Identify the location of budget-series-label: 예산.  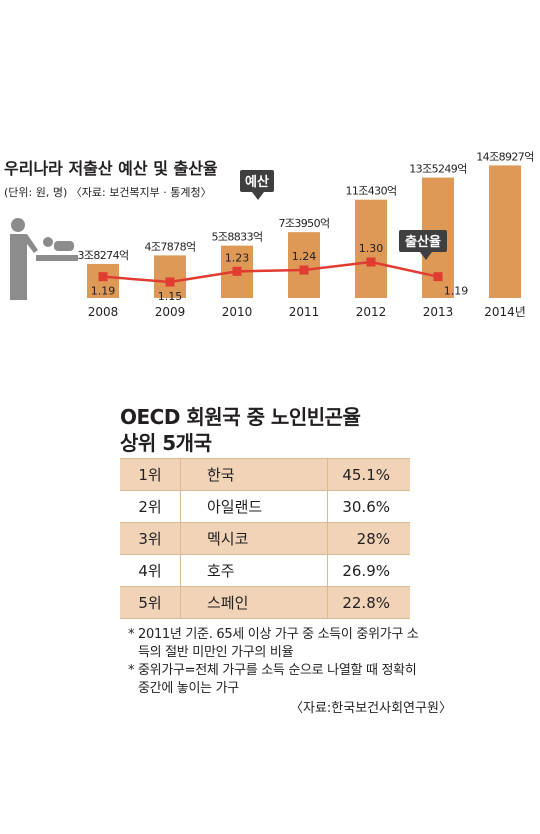
(257, 182).